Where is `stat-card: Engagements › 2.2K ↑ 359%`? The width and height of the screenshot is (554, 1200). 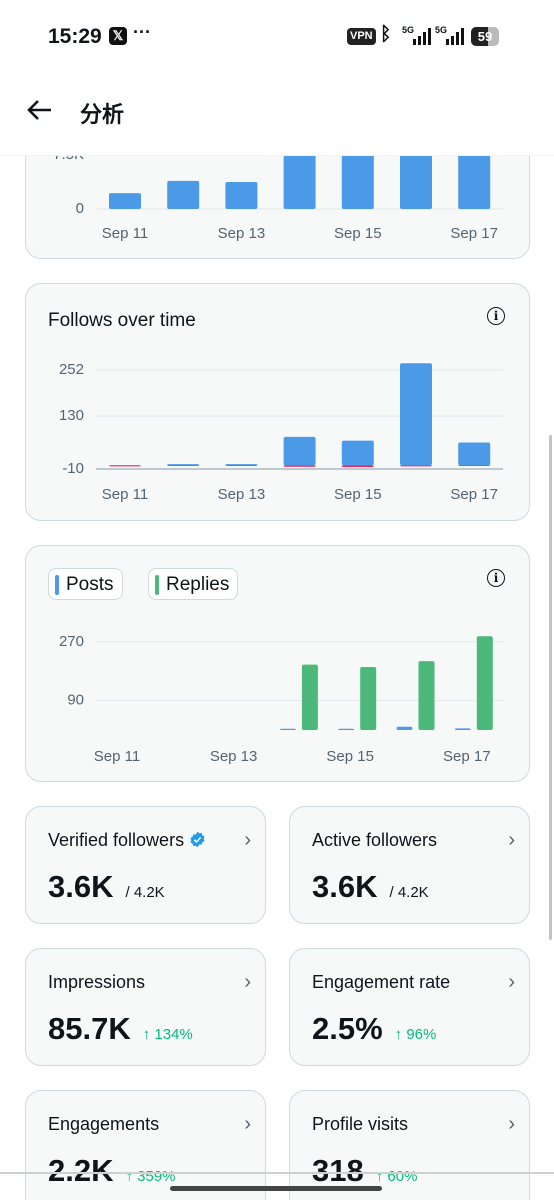 stat-card: Engagements › 2.2K ↑ 359% is located at coordinates (145, 1145).